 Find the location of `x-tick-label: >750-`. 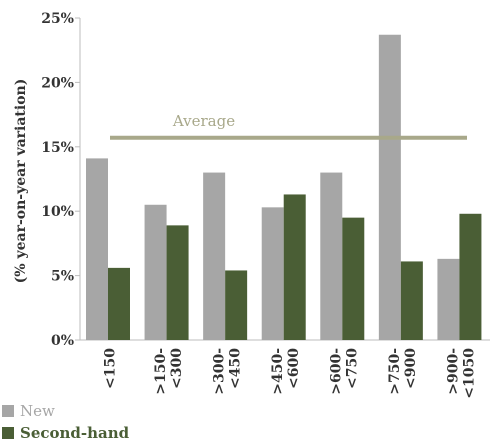

x-tick-label: >750- is located at coordinates (395, 371).